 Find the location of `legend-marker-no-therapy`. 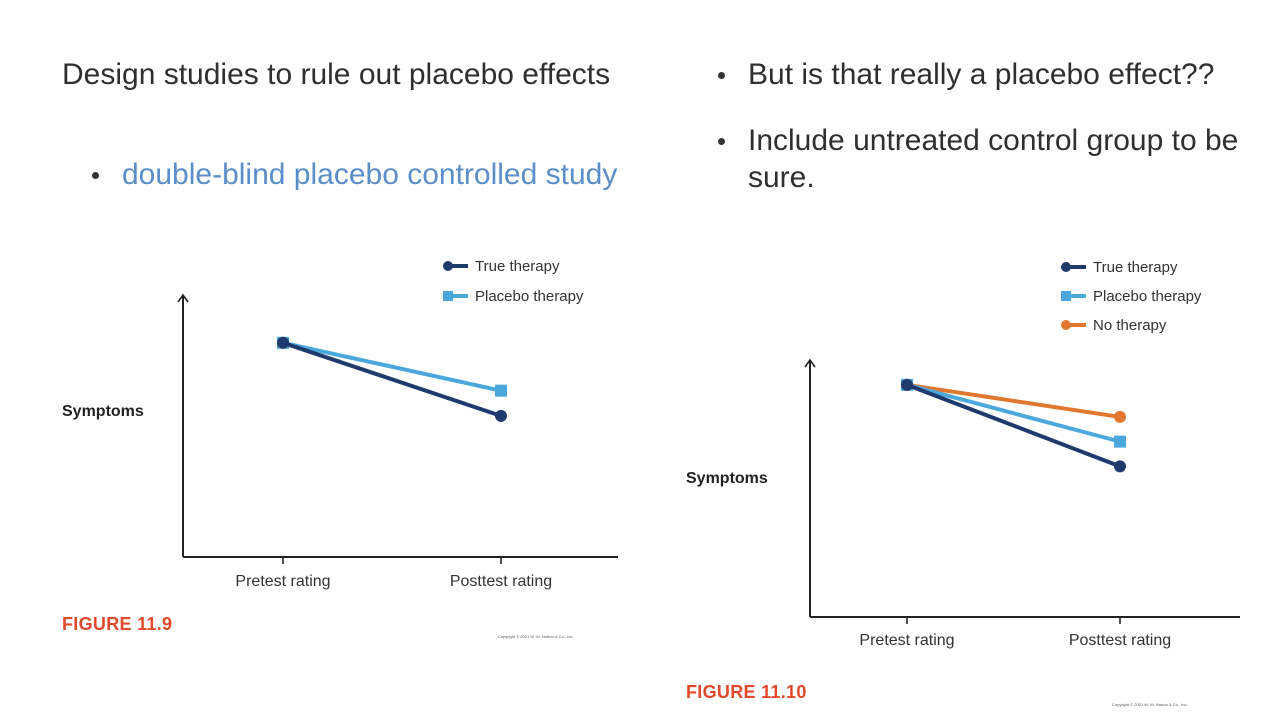

legend-marker-no-therapy is located at coordinates (1066, 325).